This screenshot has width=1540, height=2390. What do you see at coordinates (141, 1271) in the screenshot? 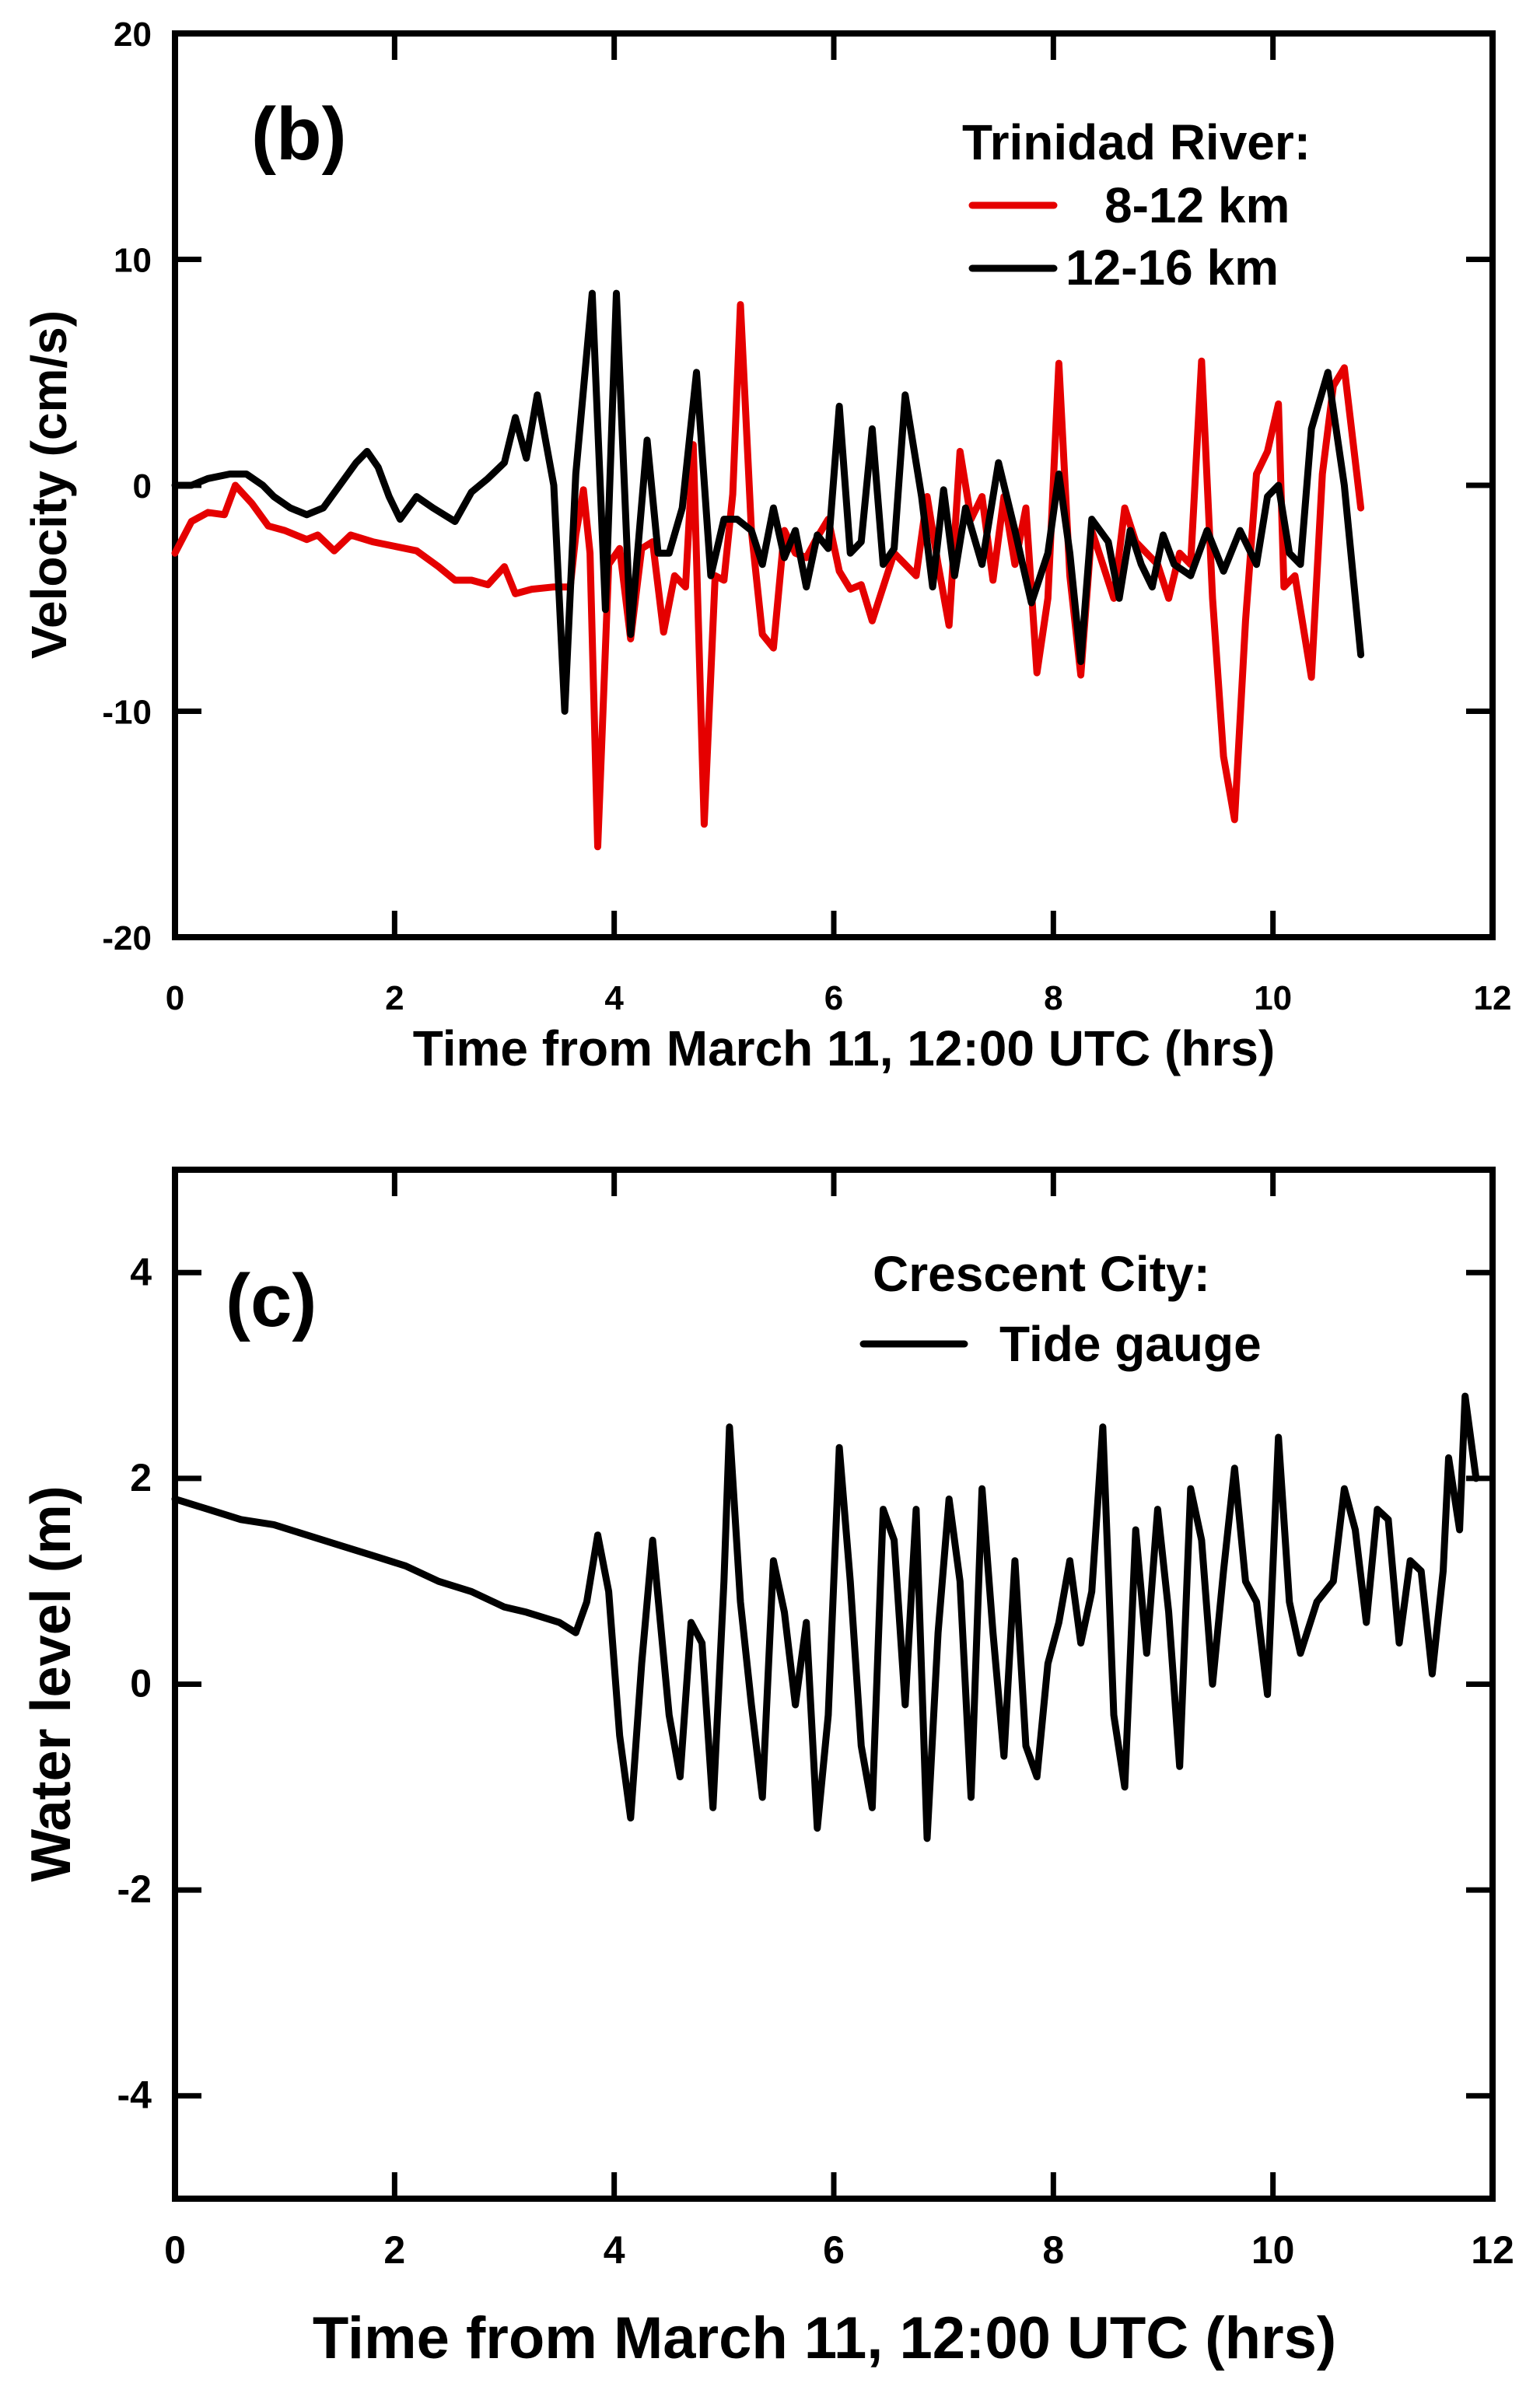
I see `water-level-y-tick-label-4: 4` at bounding box center [141, 1271].